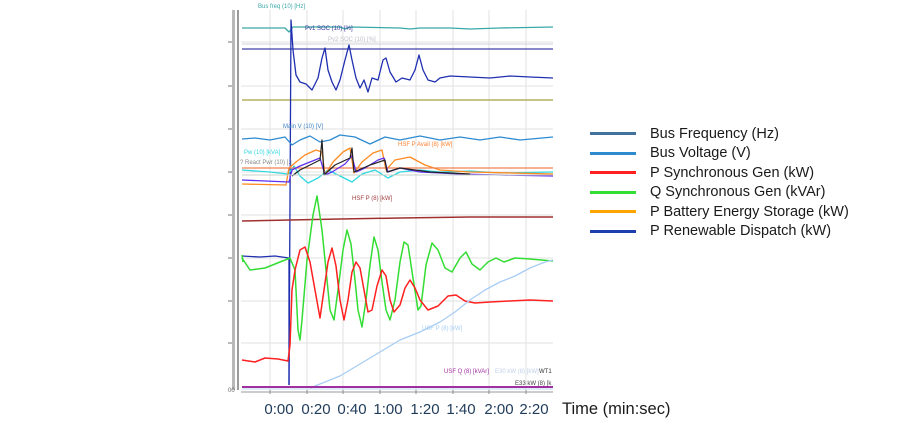  I want to click on legend-item: P Synchronous Gen (kW), so click(719, 173).